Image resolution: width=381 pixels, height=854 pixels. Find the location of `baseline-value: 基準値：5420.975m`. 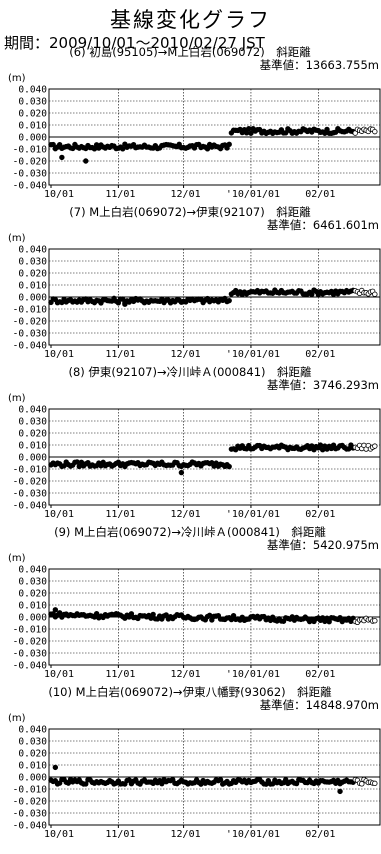

baseline-value: 基準値：5420.975m is located at coordinates (323, 545).